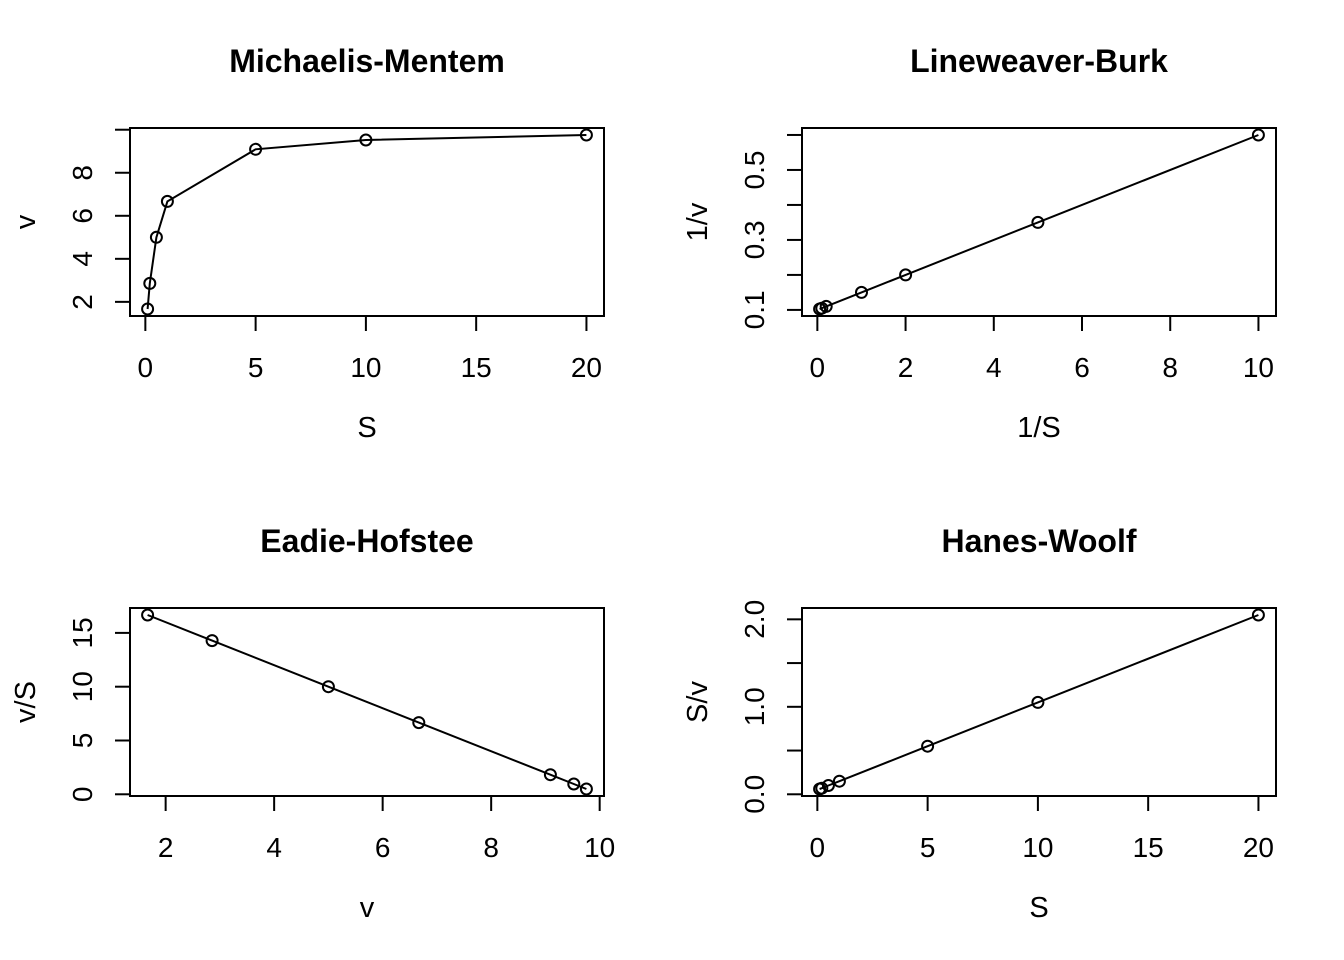  Describe the element at coordinates (754, 239) in the screenshot. I see `svg-text: 0.3` at that location.